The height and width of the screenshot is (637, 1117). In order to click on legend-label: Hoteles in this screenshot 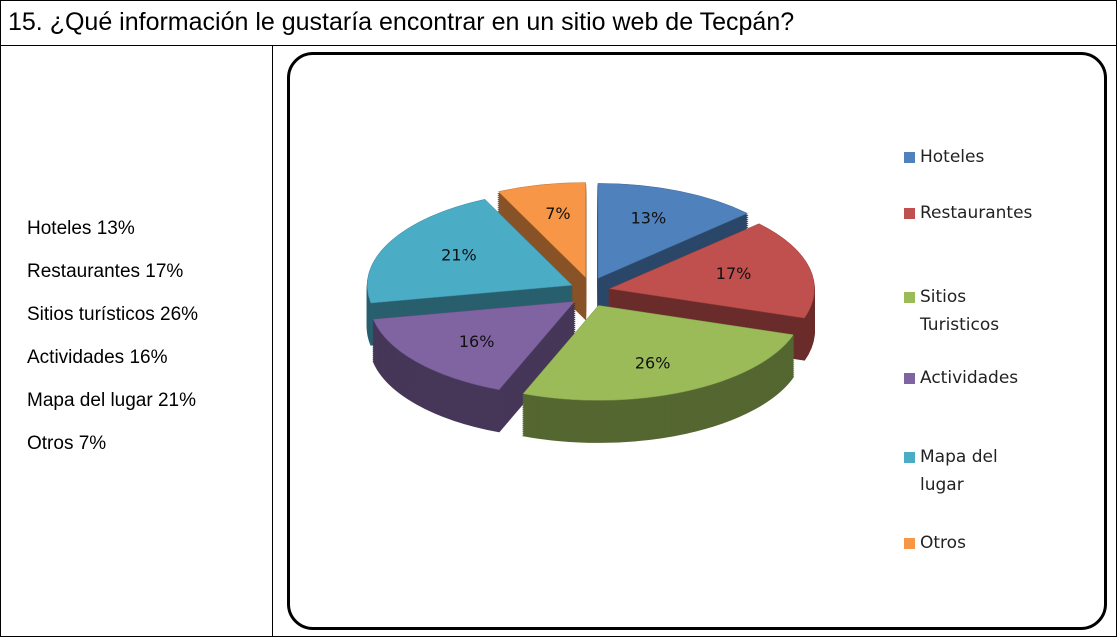, I will do `click(952, 157)`.